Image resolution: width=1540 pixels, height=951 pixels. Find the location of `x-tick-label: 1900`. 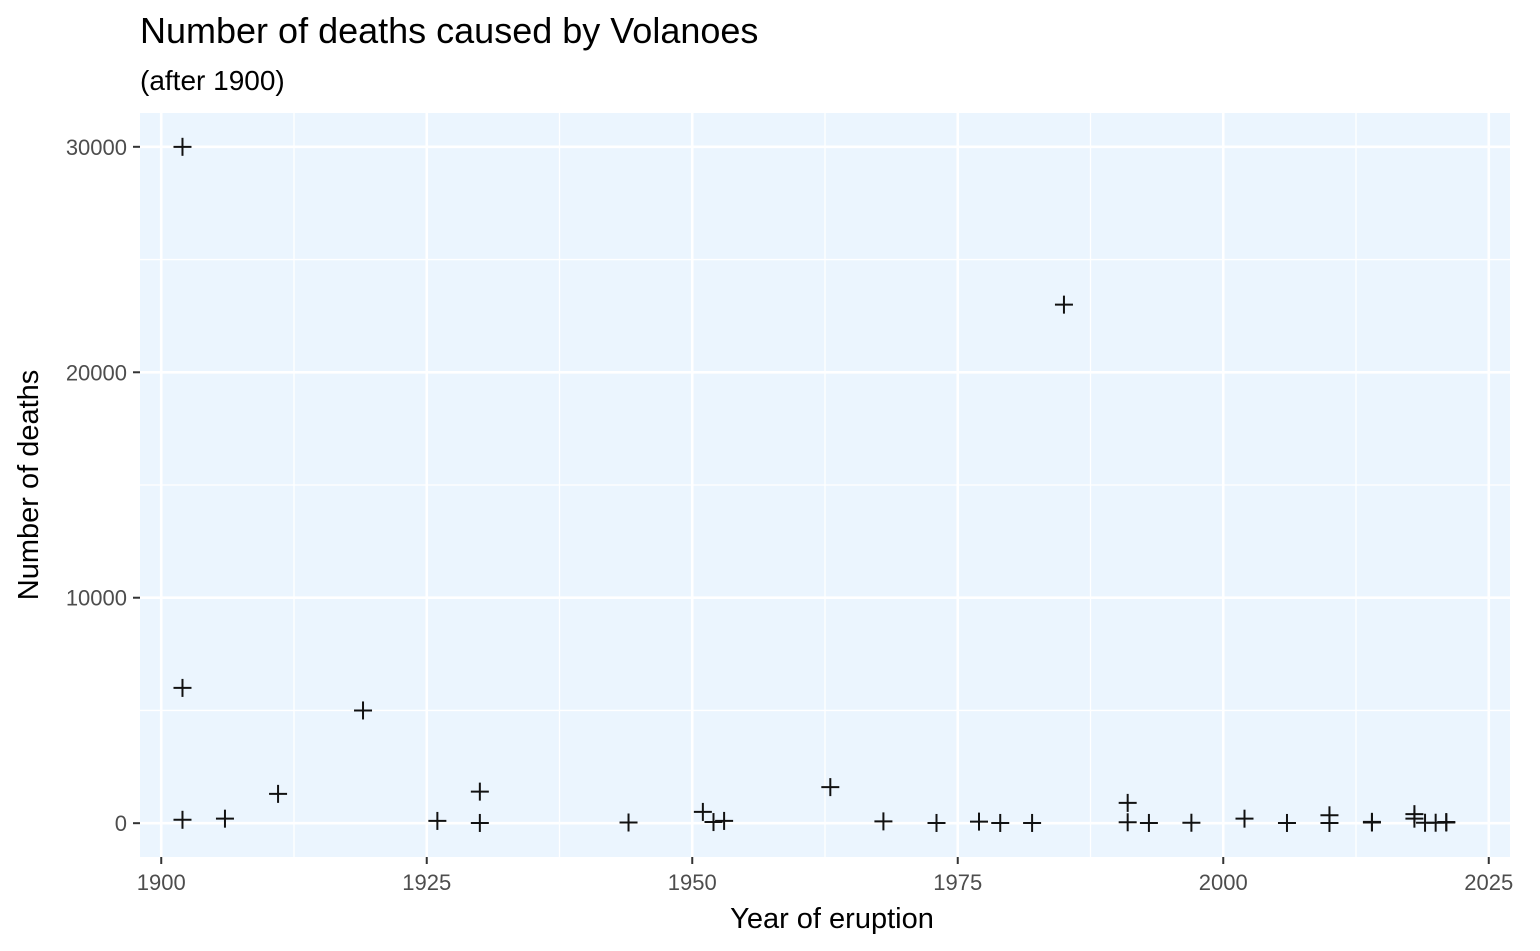

x-tick-label: 1900 is located at coordinates (161, 882).